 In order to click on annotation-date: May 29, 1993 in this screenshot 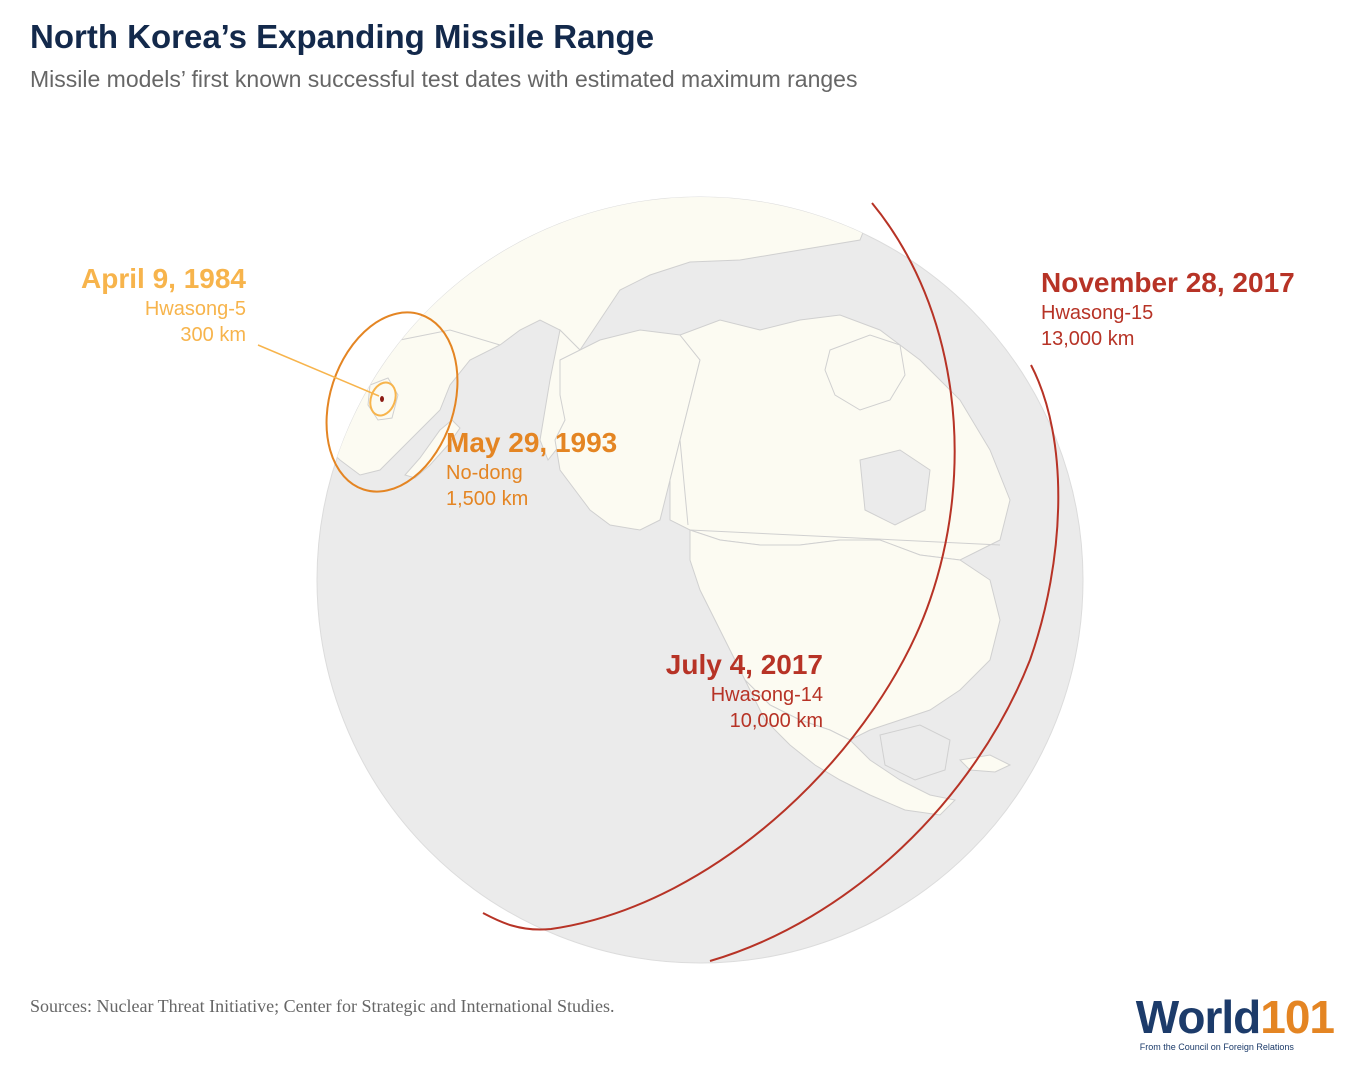, I will do `click(532, 442)`.